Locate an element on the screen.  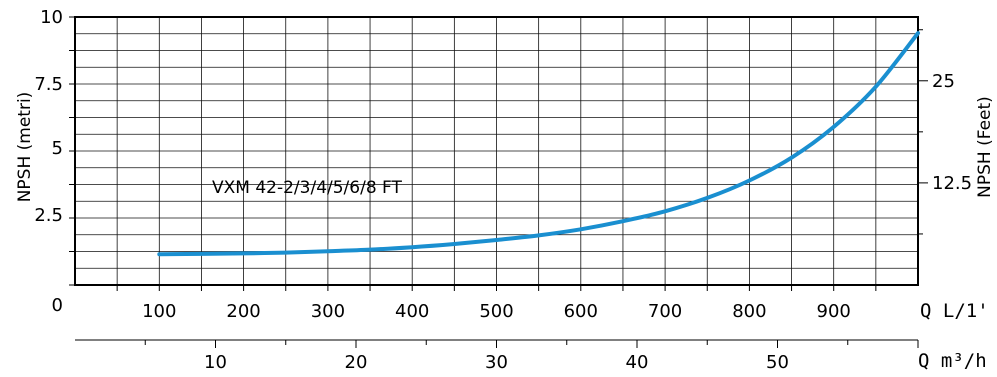
x-tick-label-lmin: 900 is located at coordinates (834, 311).